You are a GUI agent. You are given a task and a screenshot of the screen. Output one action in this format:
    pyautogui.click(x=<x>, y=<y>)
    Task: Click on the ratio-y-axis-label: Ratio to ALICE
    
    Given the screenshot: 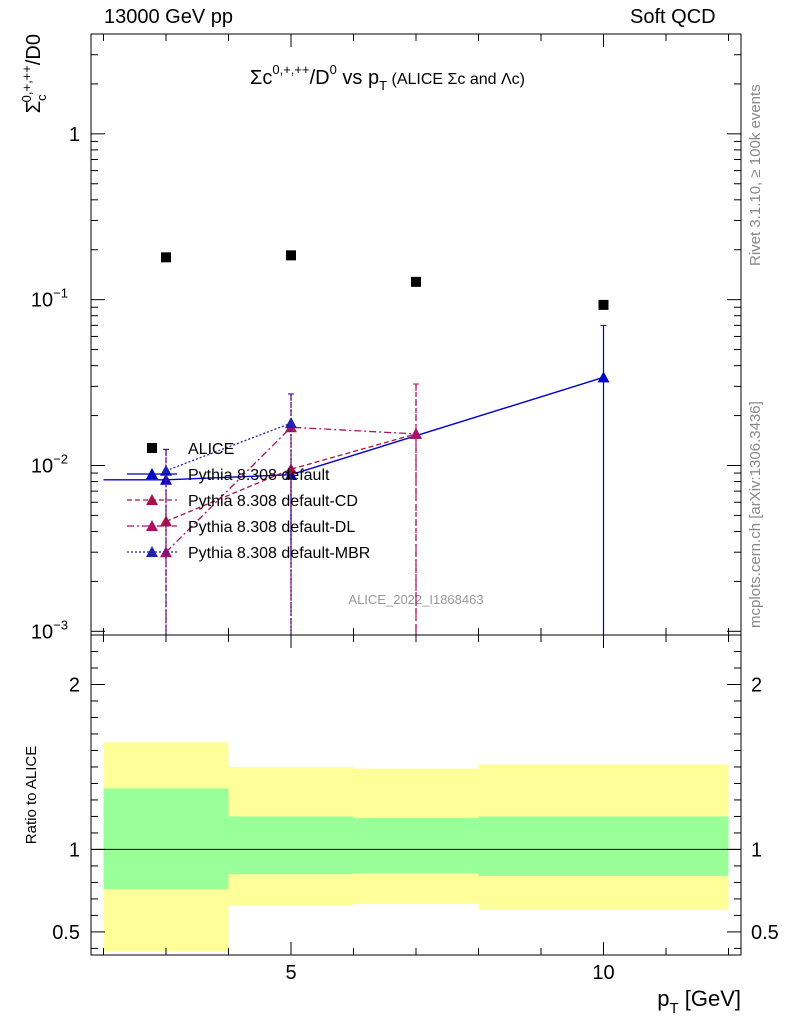 What is the action you would take?
    pyautogui.click(x=31, y=795)
    